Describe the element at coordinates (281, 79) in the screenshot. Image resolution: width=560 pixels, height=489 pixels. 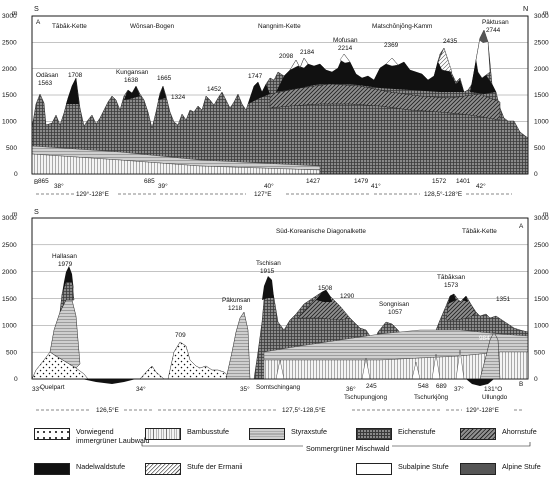
I see `top-nadelwald-zone` at that location.